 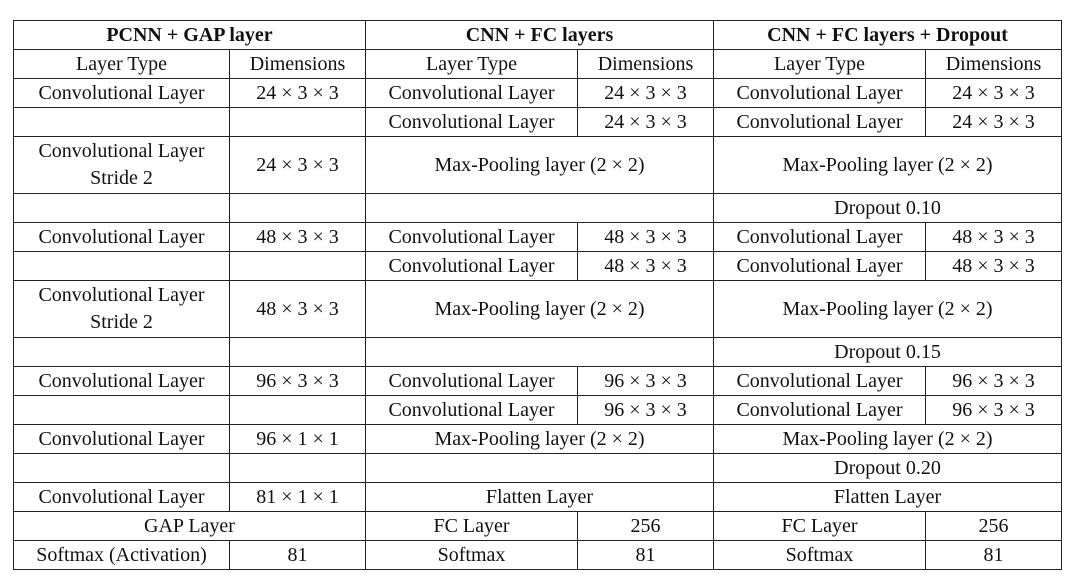 I want to click on header-cnn: CNN + FC layers, so click(x=539, y=35).